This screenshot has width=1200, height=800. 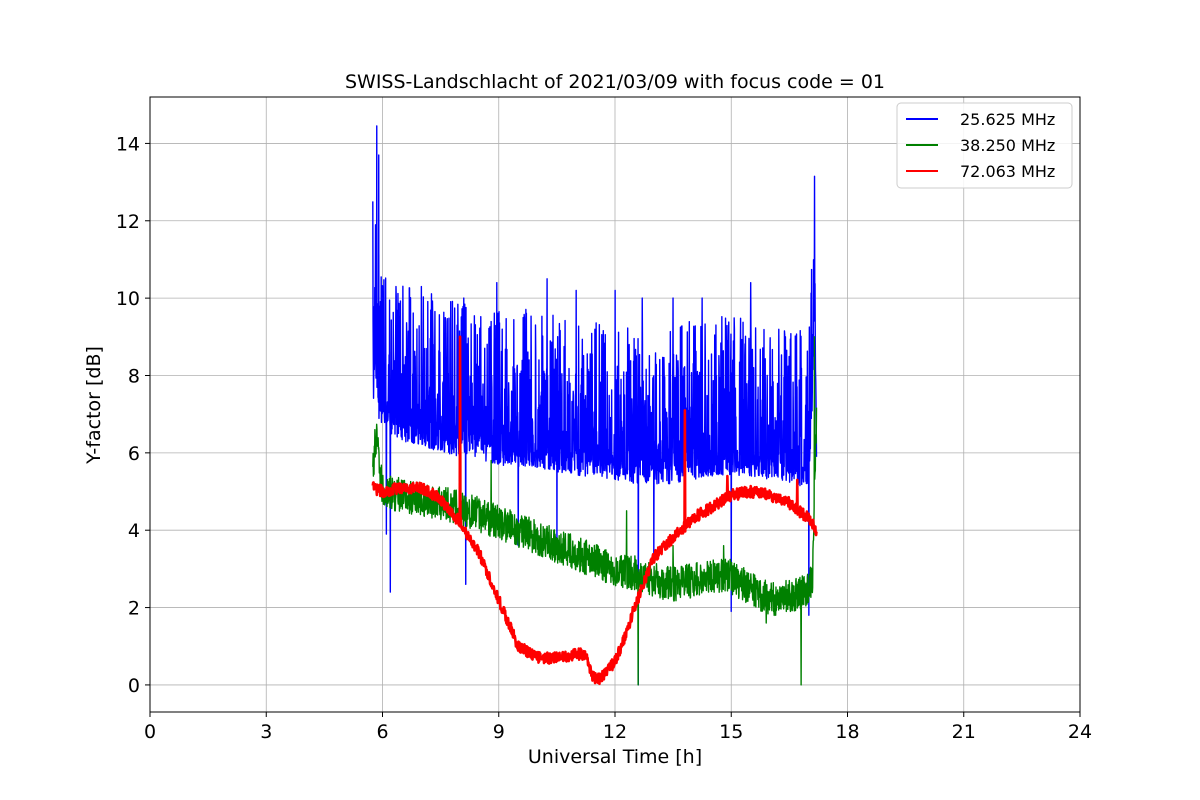 I want to click on y-tick-label: 12, so click(x=128, y=222).